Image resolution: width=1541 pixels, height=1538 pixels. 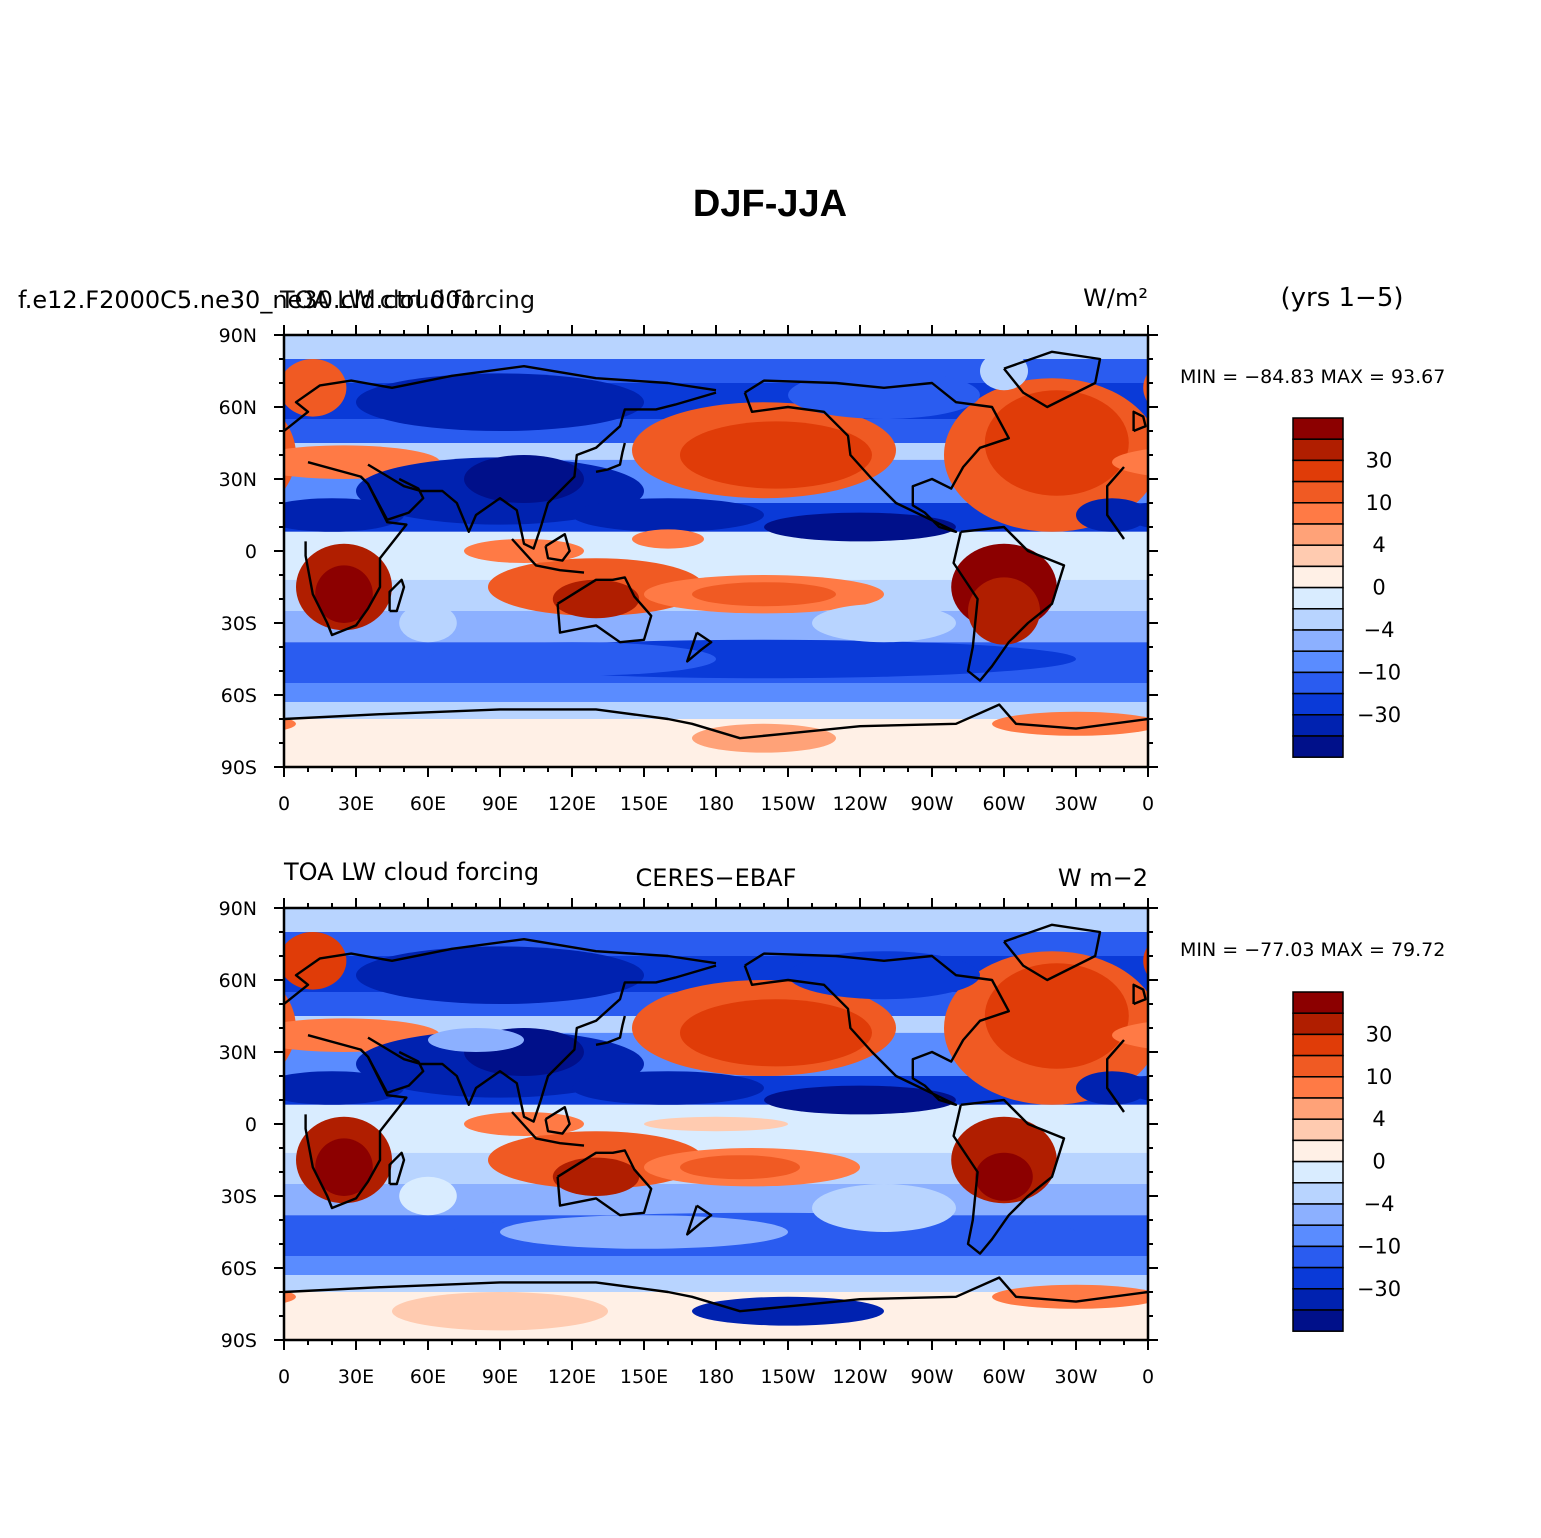 What do you see at coordinates (238, 336) in the screenshot?
I see `lat-tick-label: 90N` at bounding box center [238, 336].